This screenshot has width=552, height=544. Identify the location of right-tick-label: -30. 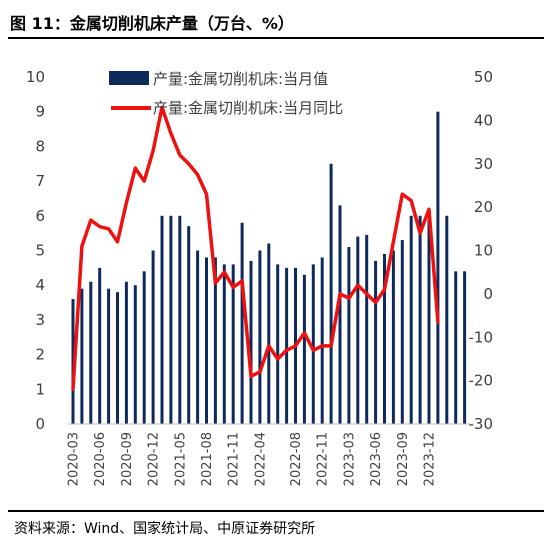
(481, 424).